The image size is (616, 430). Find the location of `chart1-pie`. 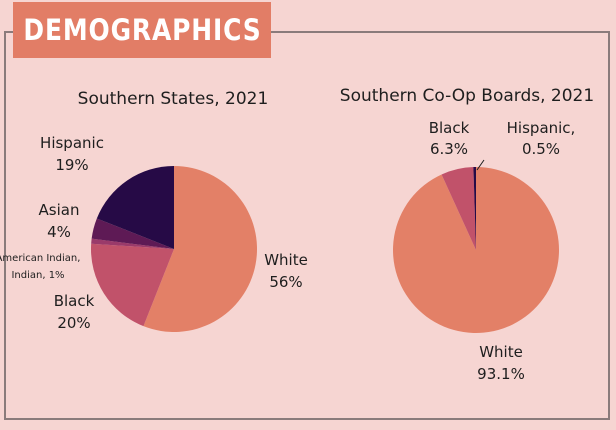

chart1-pie is located at coordinates (174, 249).